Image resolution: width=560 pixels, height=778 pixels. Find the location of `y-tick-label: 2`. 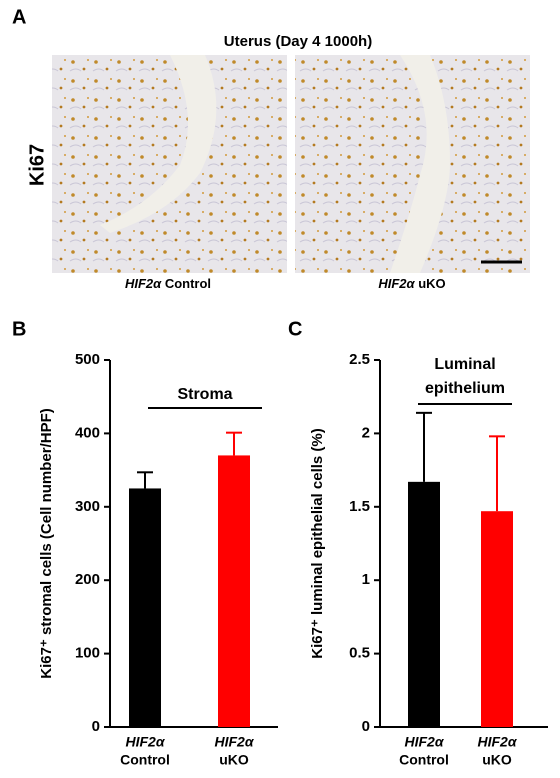

y-tick-label: 2 is located at coordinates (366, 432).